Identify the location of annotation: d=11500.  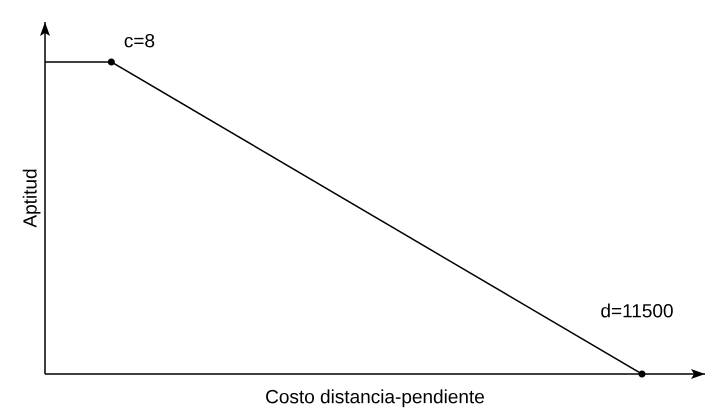
(637, 311).